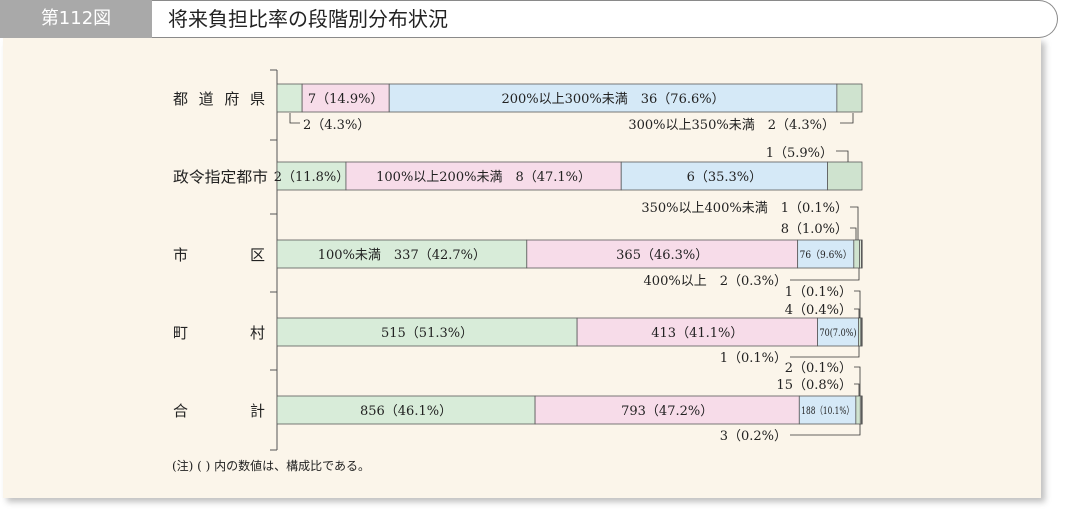 The width and height of the screenshot is (1072, 512). I want to click on bar-data-label: 856（46.1%）, so click(406, 411).